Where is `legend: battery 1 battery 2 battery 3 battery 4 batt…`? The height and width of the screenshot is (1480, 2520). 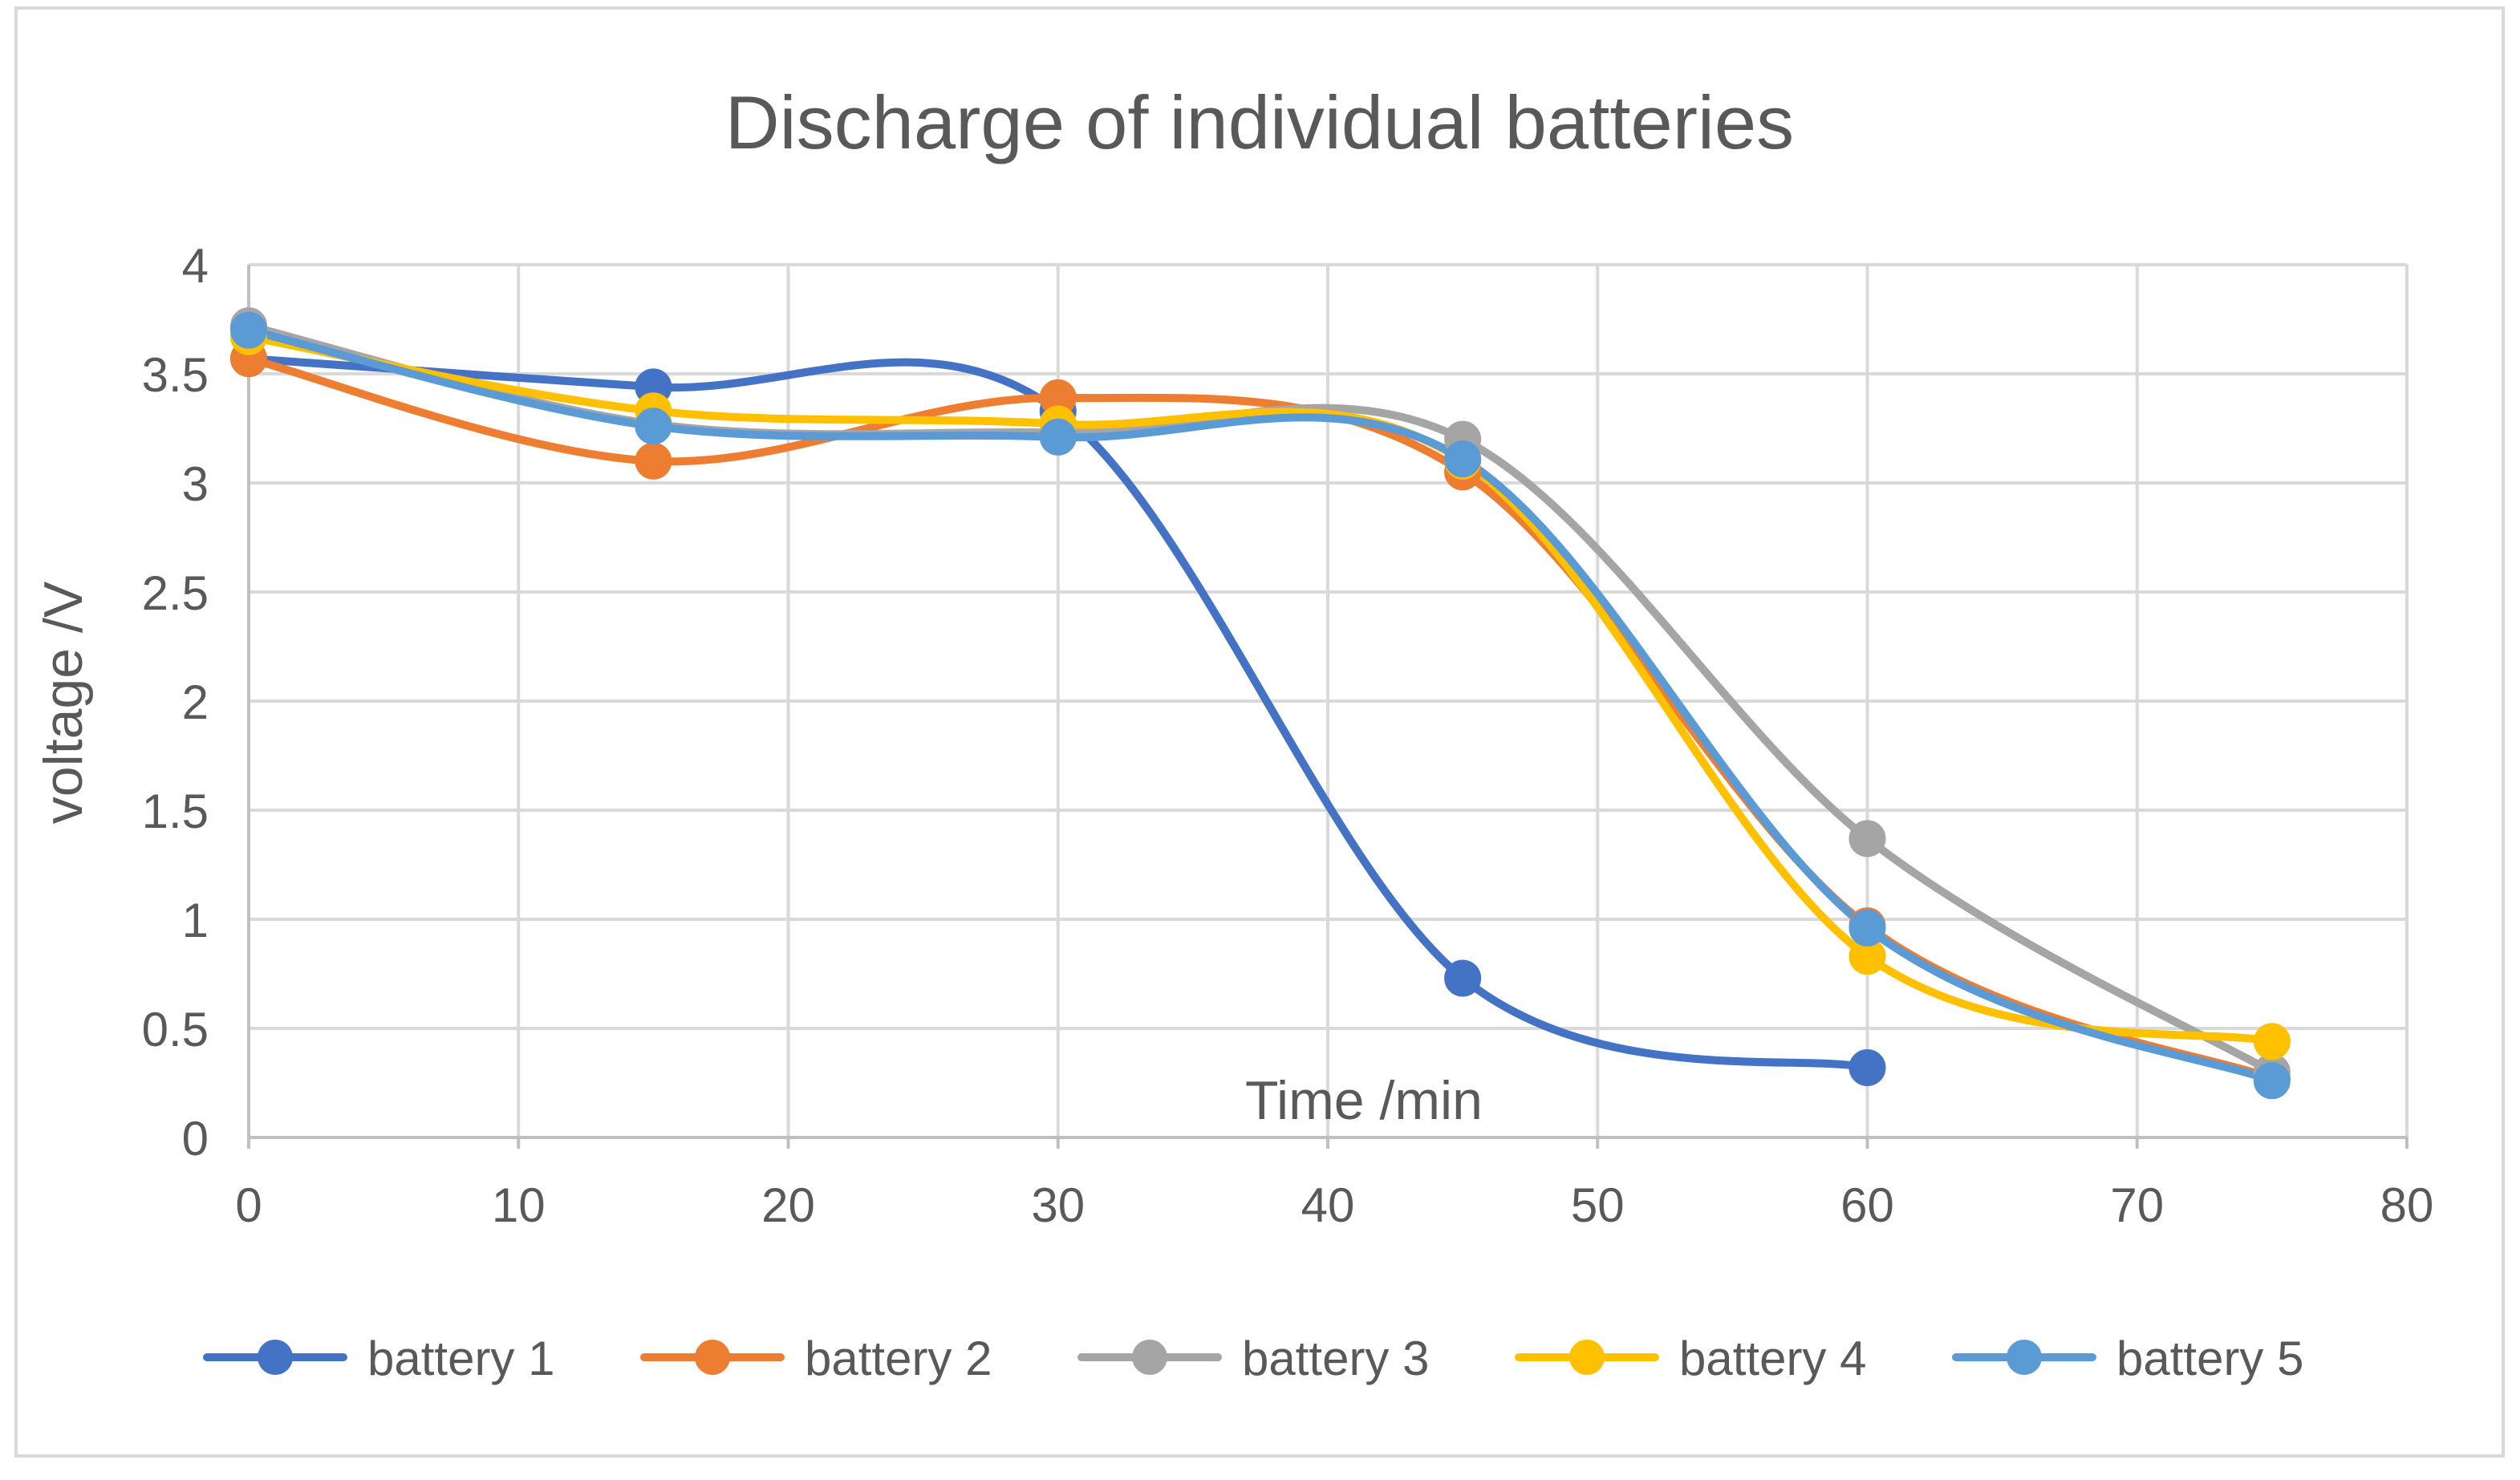
legend: battery 1 battery 2 battery 3 battery 4 batt… is located at coordinates (1253, 1359).